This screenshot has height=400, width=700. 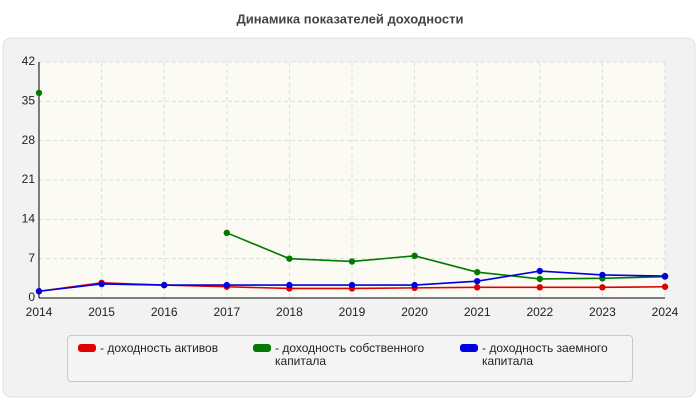 I want to click on x-tick-label: 2015, so click(x=101, y=312).